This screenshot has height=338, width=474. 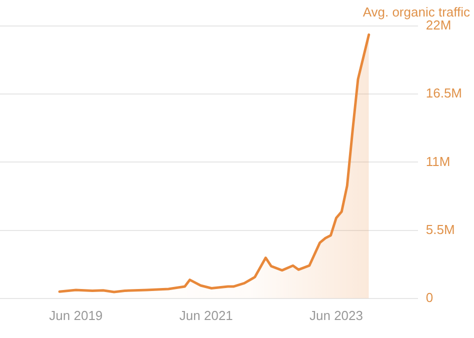 I want to click on y-tick-label: 11M, so click(x=438, y=161).